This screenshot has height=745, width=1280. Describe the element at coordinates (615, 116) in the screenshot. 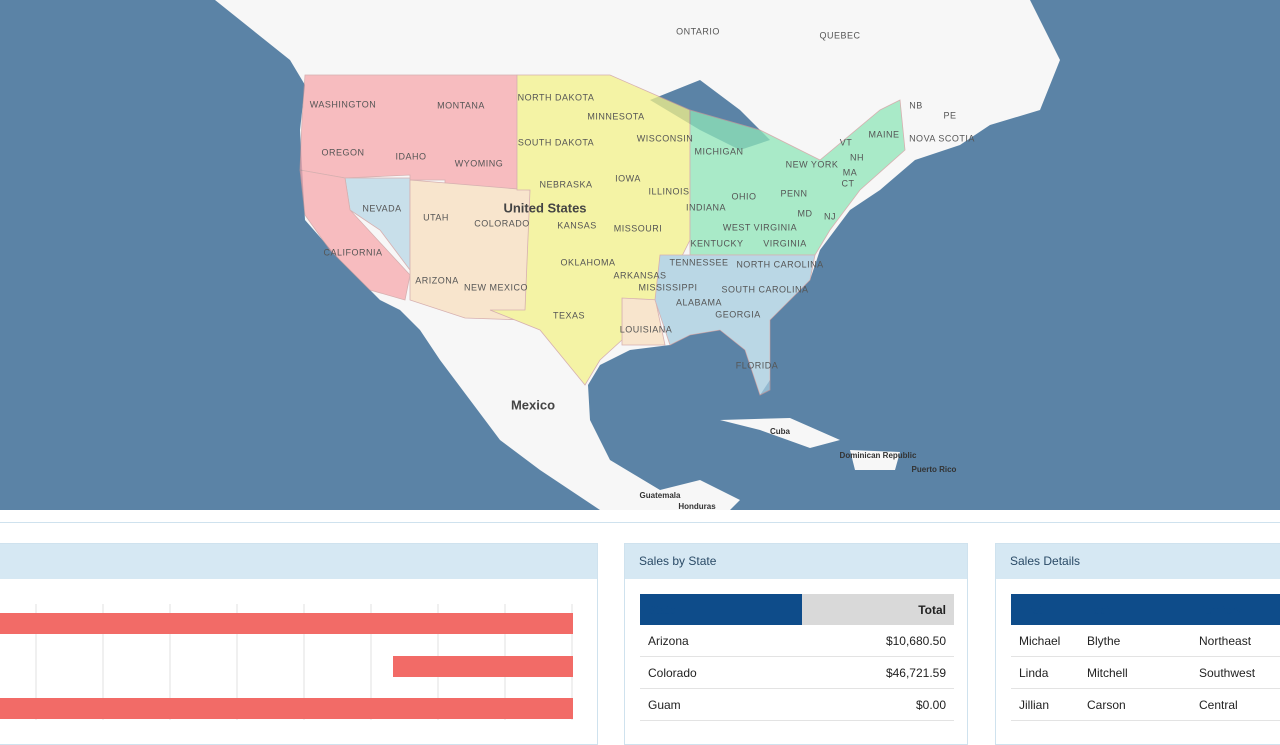

I see `map-label: MINNESOTA` at that location.